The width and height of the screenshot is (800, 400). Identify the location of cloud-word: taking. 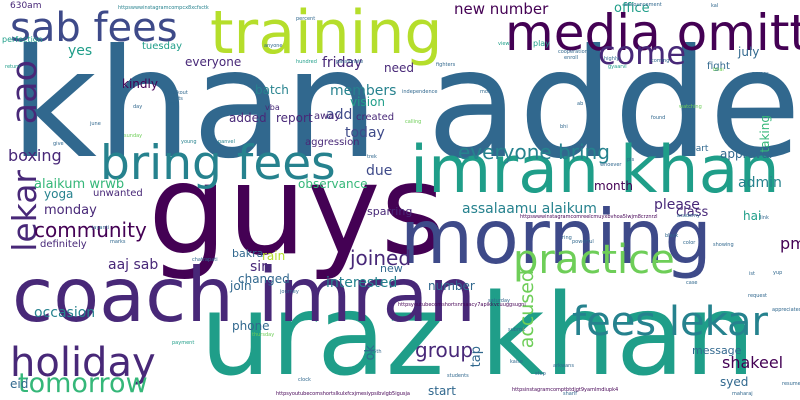
(765, 134).